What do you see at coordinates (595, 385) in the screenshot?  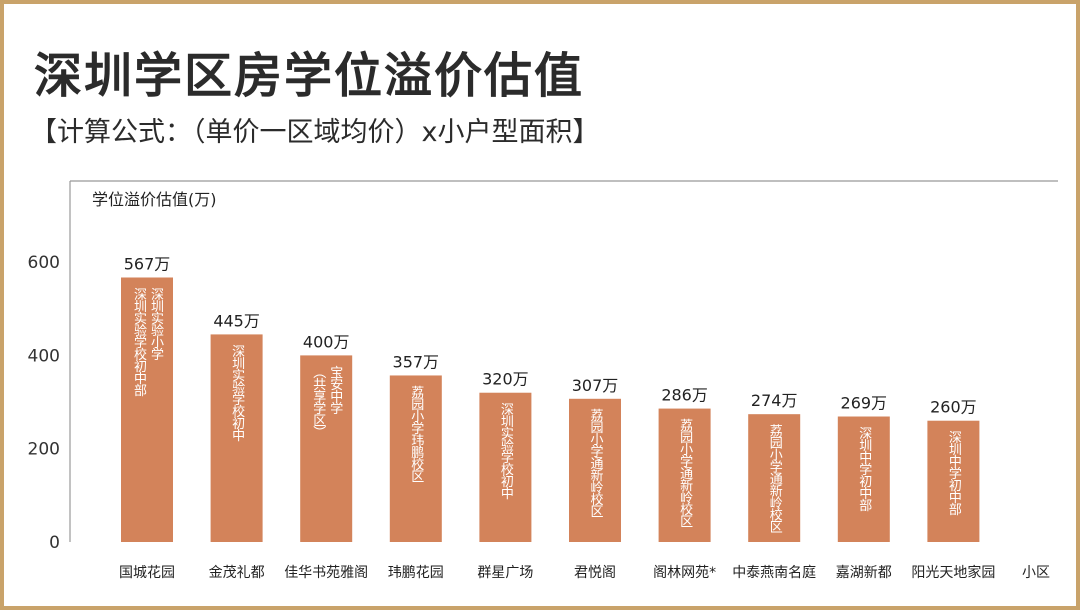 I see `bar-value-label: 307万` at bounding box center [595, 385].